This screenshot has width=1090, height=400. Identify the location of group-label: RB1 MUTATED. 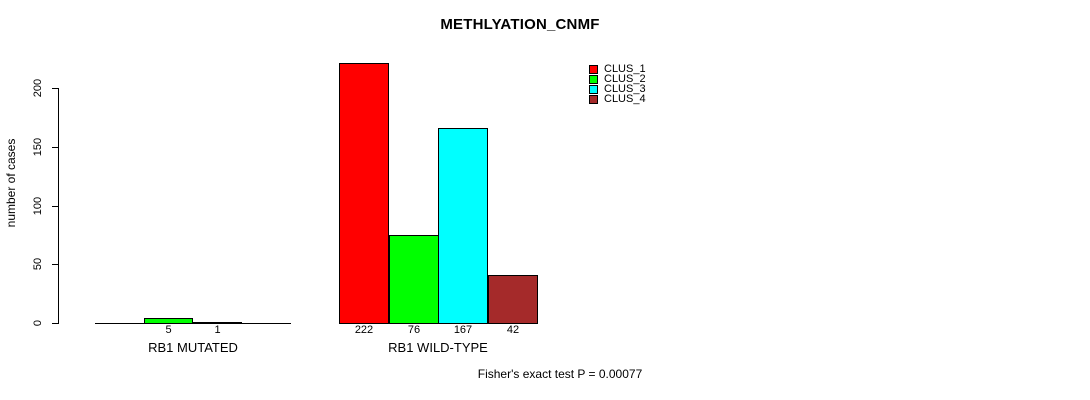
(193, 347).